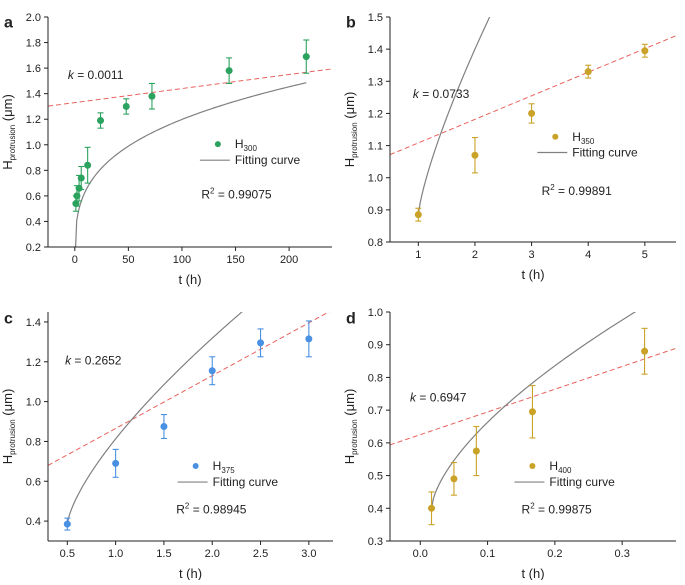 This screenshot has height=585, width=685. Describe the element at coordinates (533, 95) in the screenshot. I see `panel-b-tangent-line` at that location.